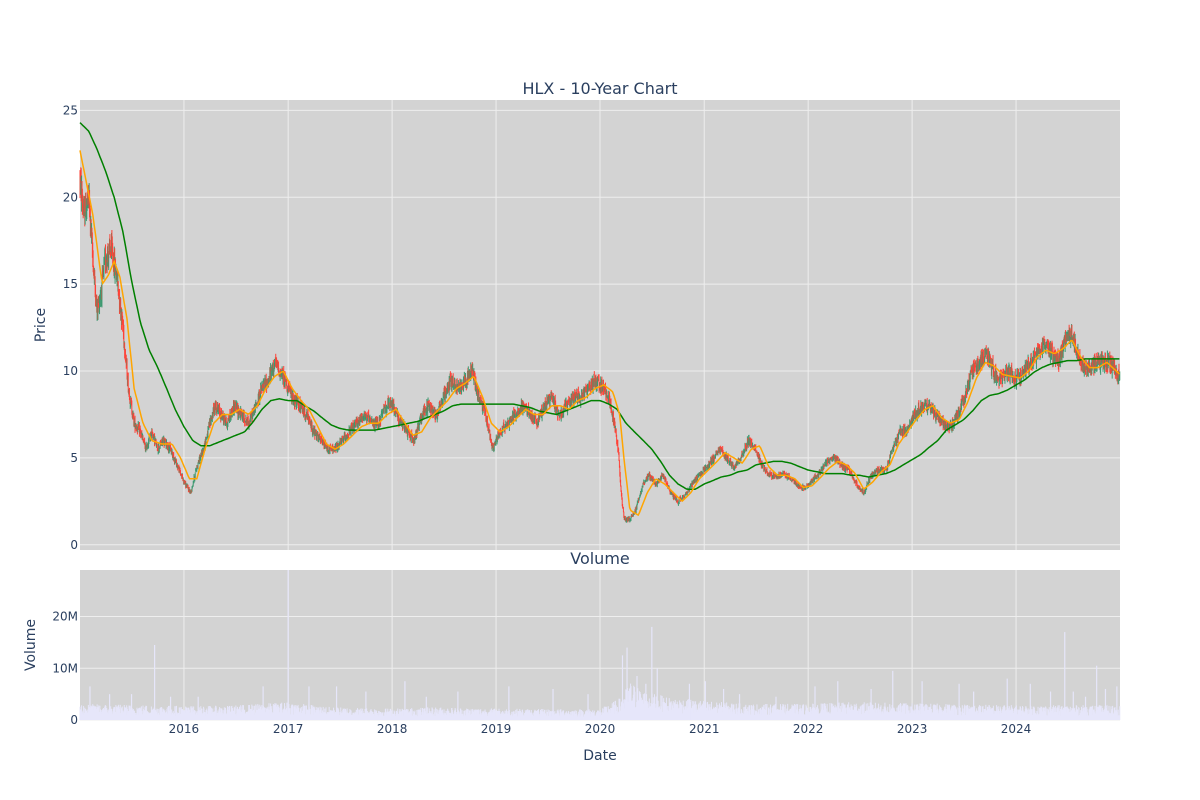  Describe the element at coordinates (70, 110) in the screenshot. I see `price-y-tick-label: 25` at that location.